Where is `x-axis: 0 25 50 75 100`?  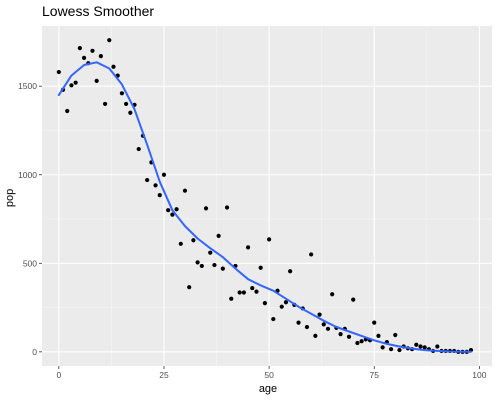 x-axis: 0 25 50 75 100 is located at coordinates (271, 373).